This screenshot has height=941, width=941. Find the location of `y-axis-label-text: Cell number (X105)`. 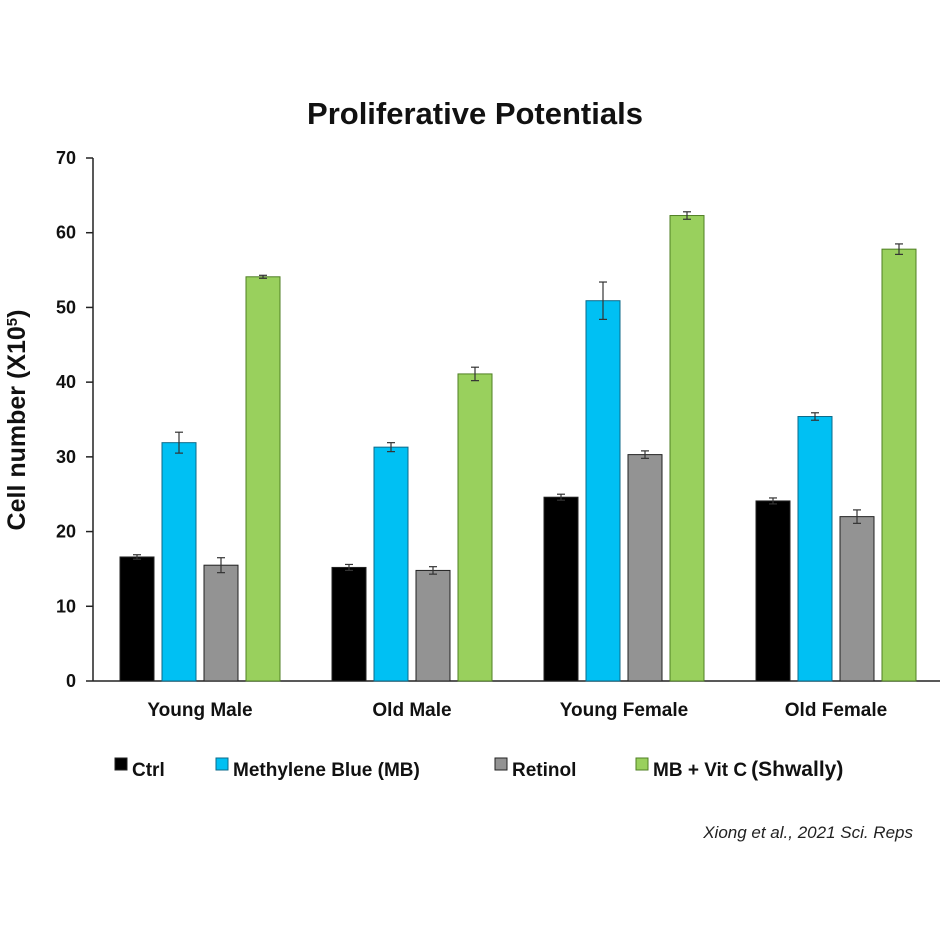

y-axis-label-text: Cell number (X105) is located at coordinates (17, 420).